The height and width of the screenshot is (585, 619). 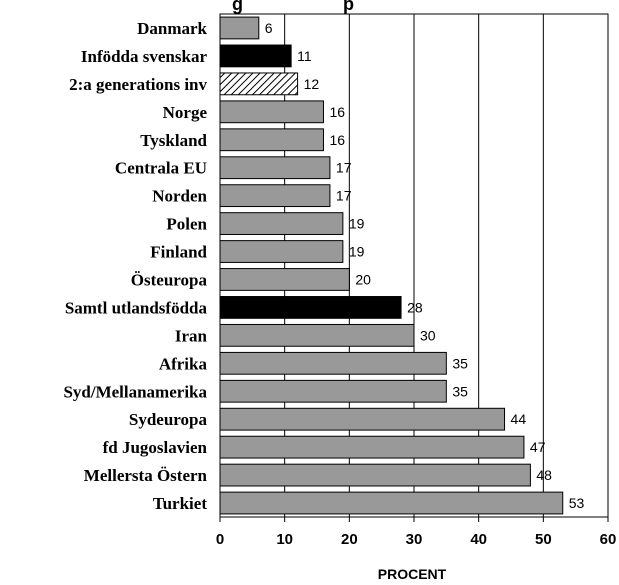 I want to click on x-tick-label: 50, so click(x=543, y=539).